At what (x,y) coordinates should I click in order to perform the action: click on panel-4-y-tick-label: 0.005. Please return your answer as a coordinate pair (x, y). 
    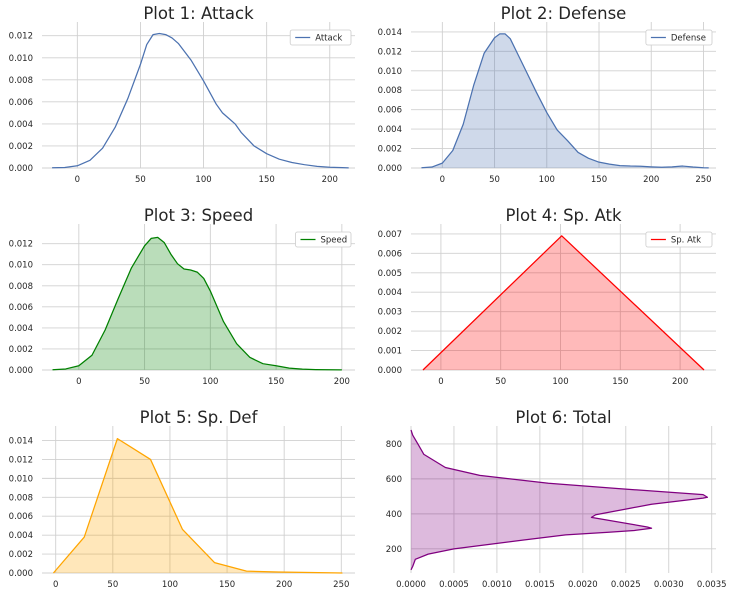
    Looking at the image, I should click on (390, 274).